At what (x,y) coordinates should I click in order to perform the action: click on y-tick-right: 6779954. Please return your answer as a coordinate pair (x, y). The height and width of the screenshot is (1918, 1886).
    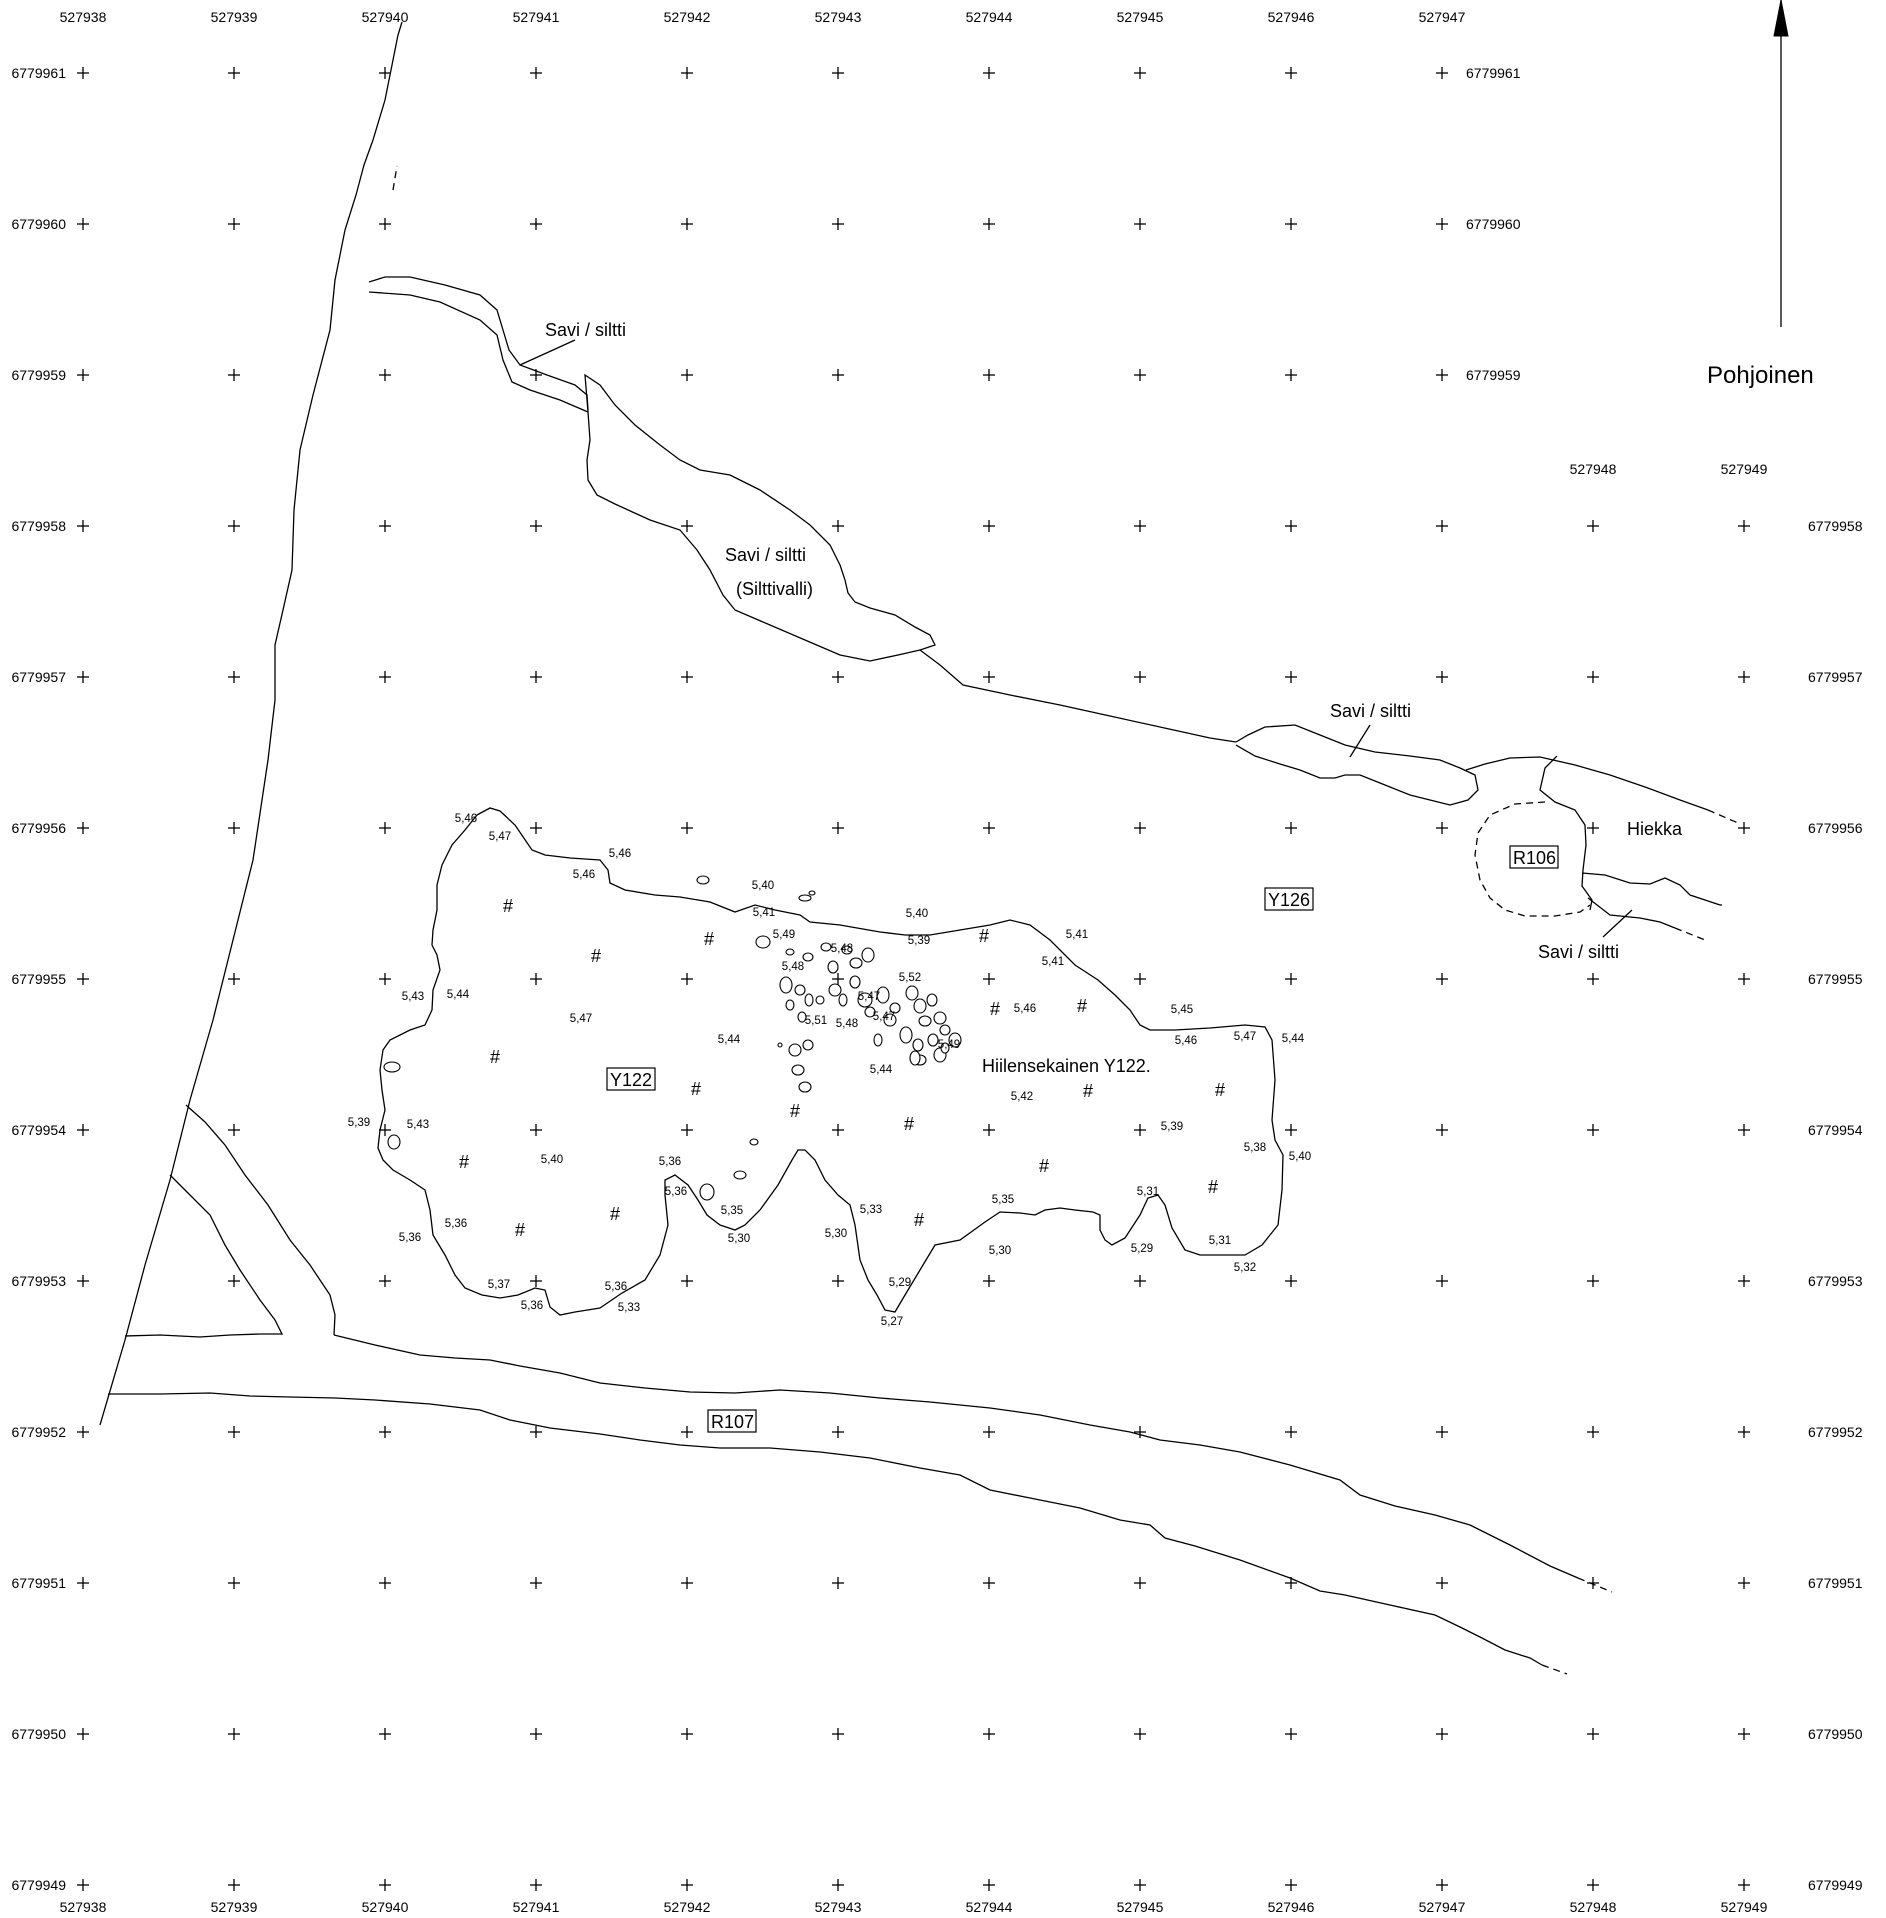
    Looking at the image, I should click on (1835, 1130).